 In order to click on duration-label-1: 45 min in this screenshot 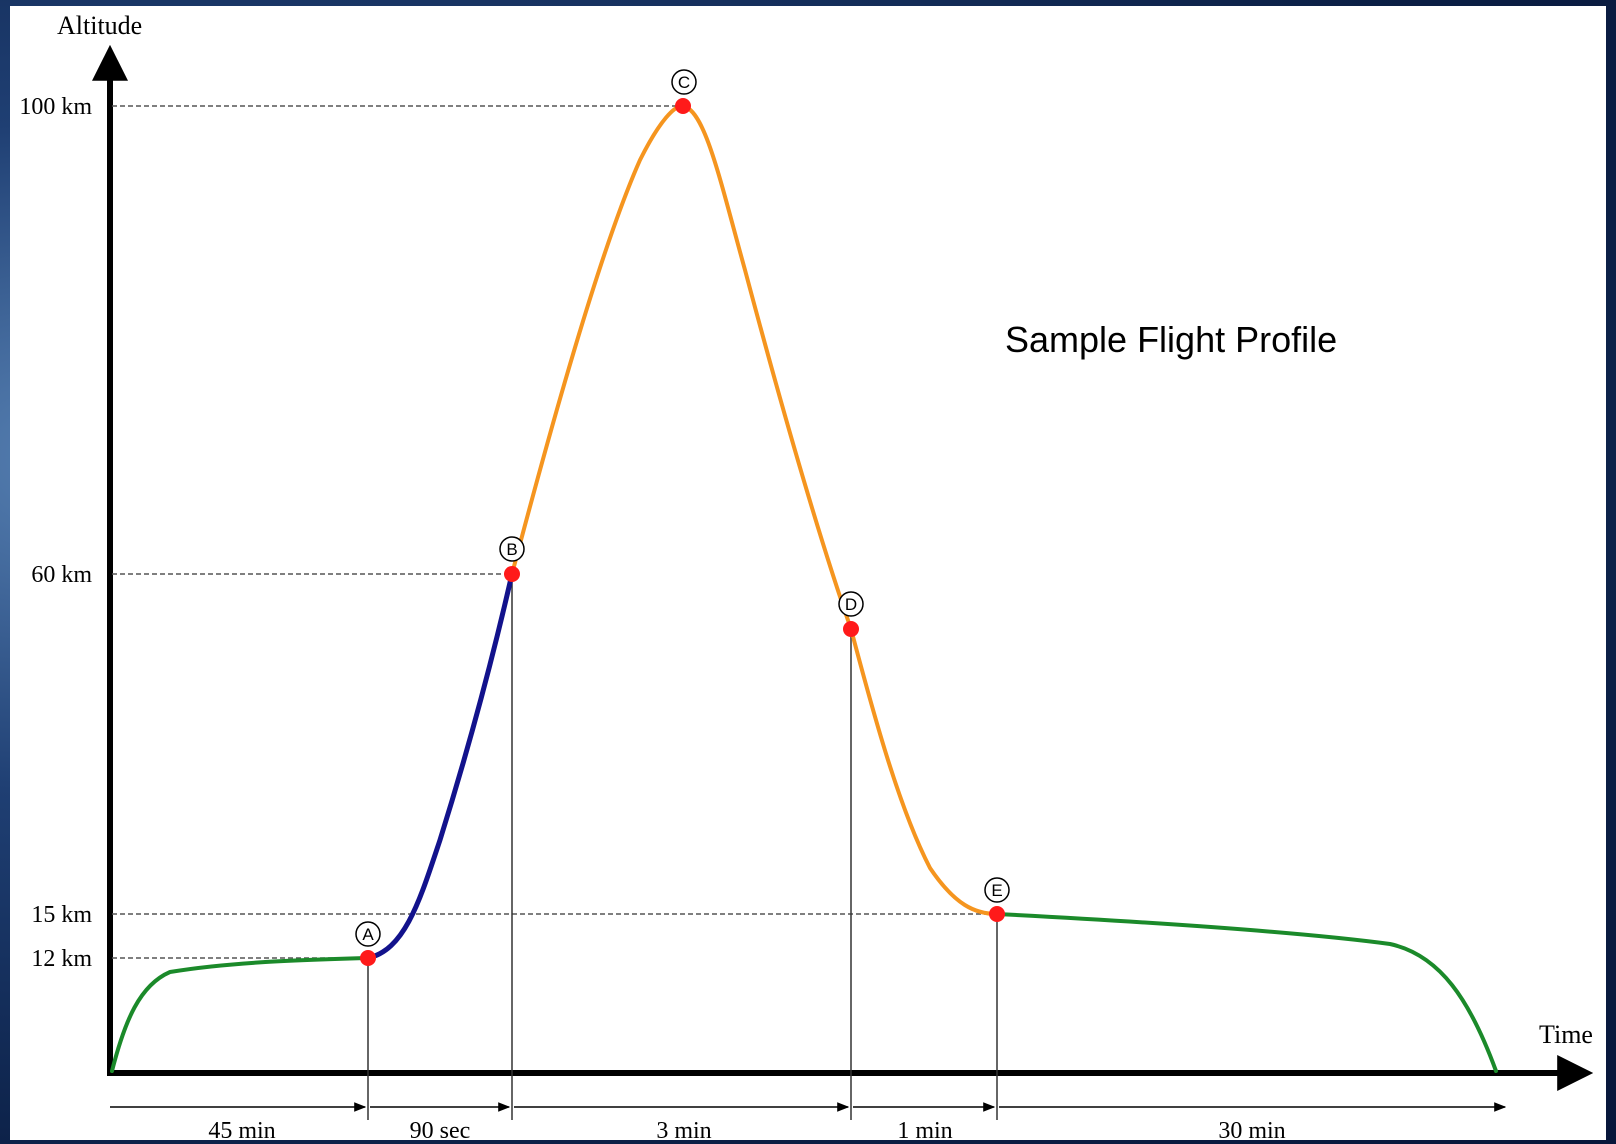, I will do `click(241, 1131)`.